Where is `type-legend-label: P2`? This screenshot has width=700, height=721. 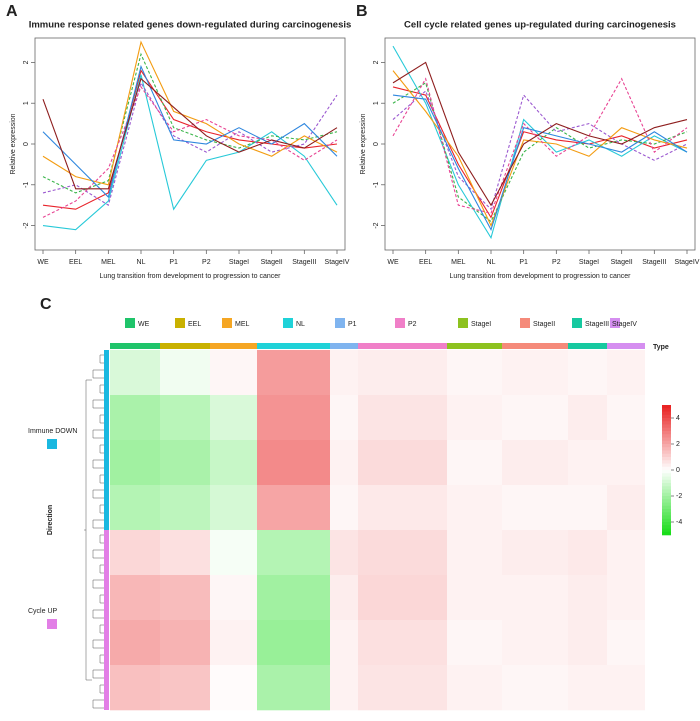 type-legend-label: P2 is located at coordinates (412, 324).